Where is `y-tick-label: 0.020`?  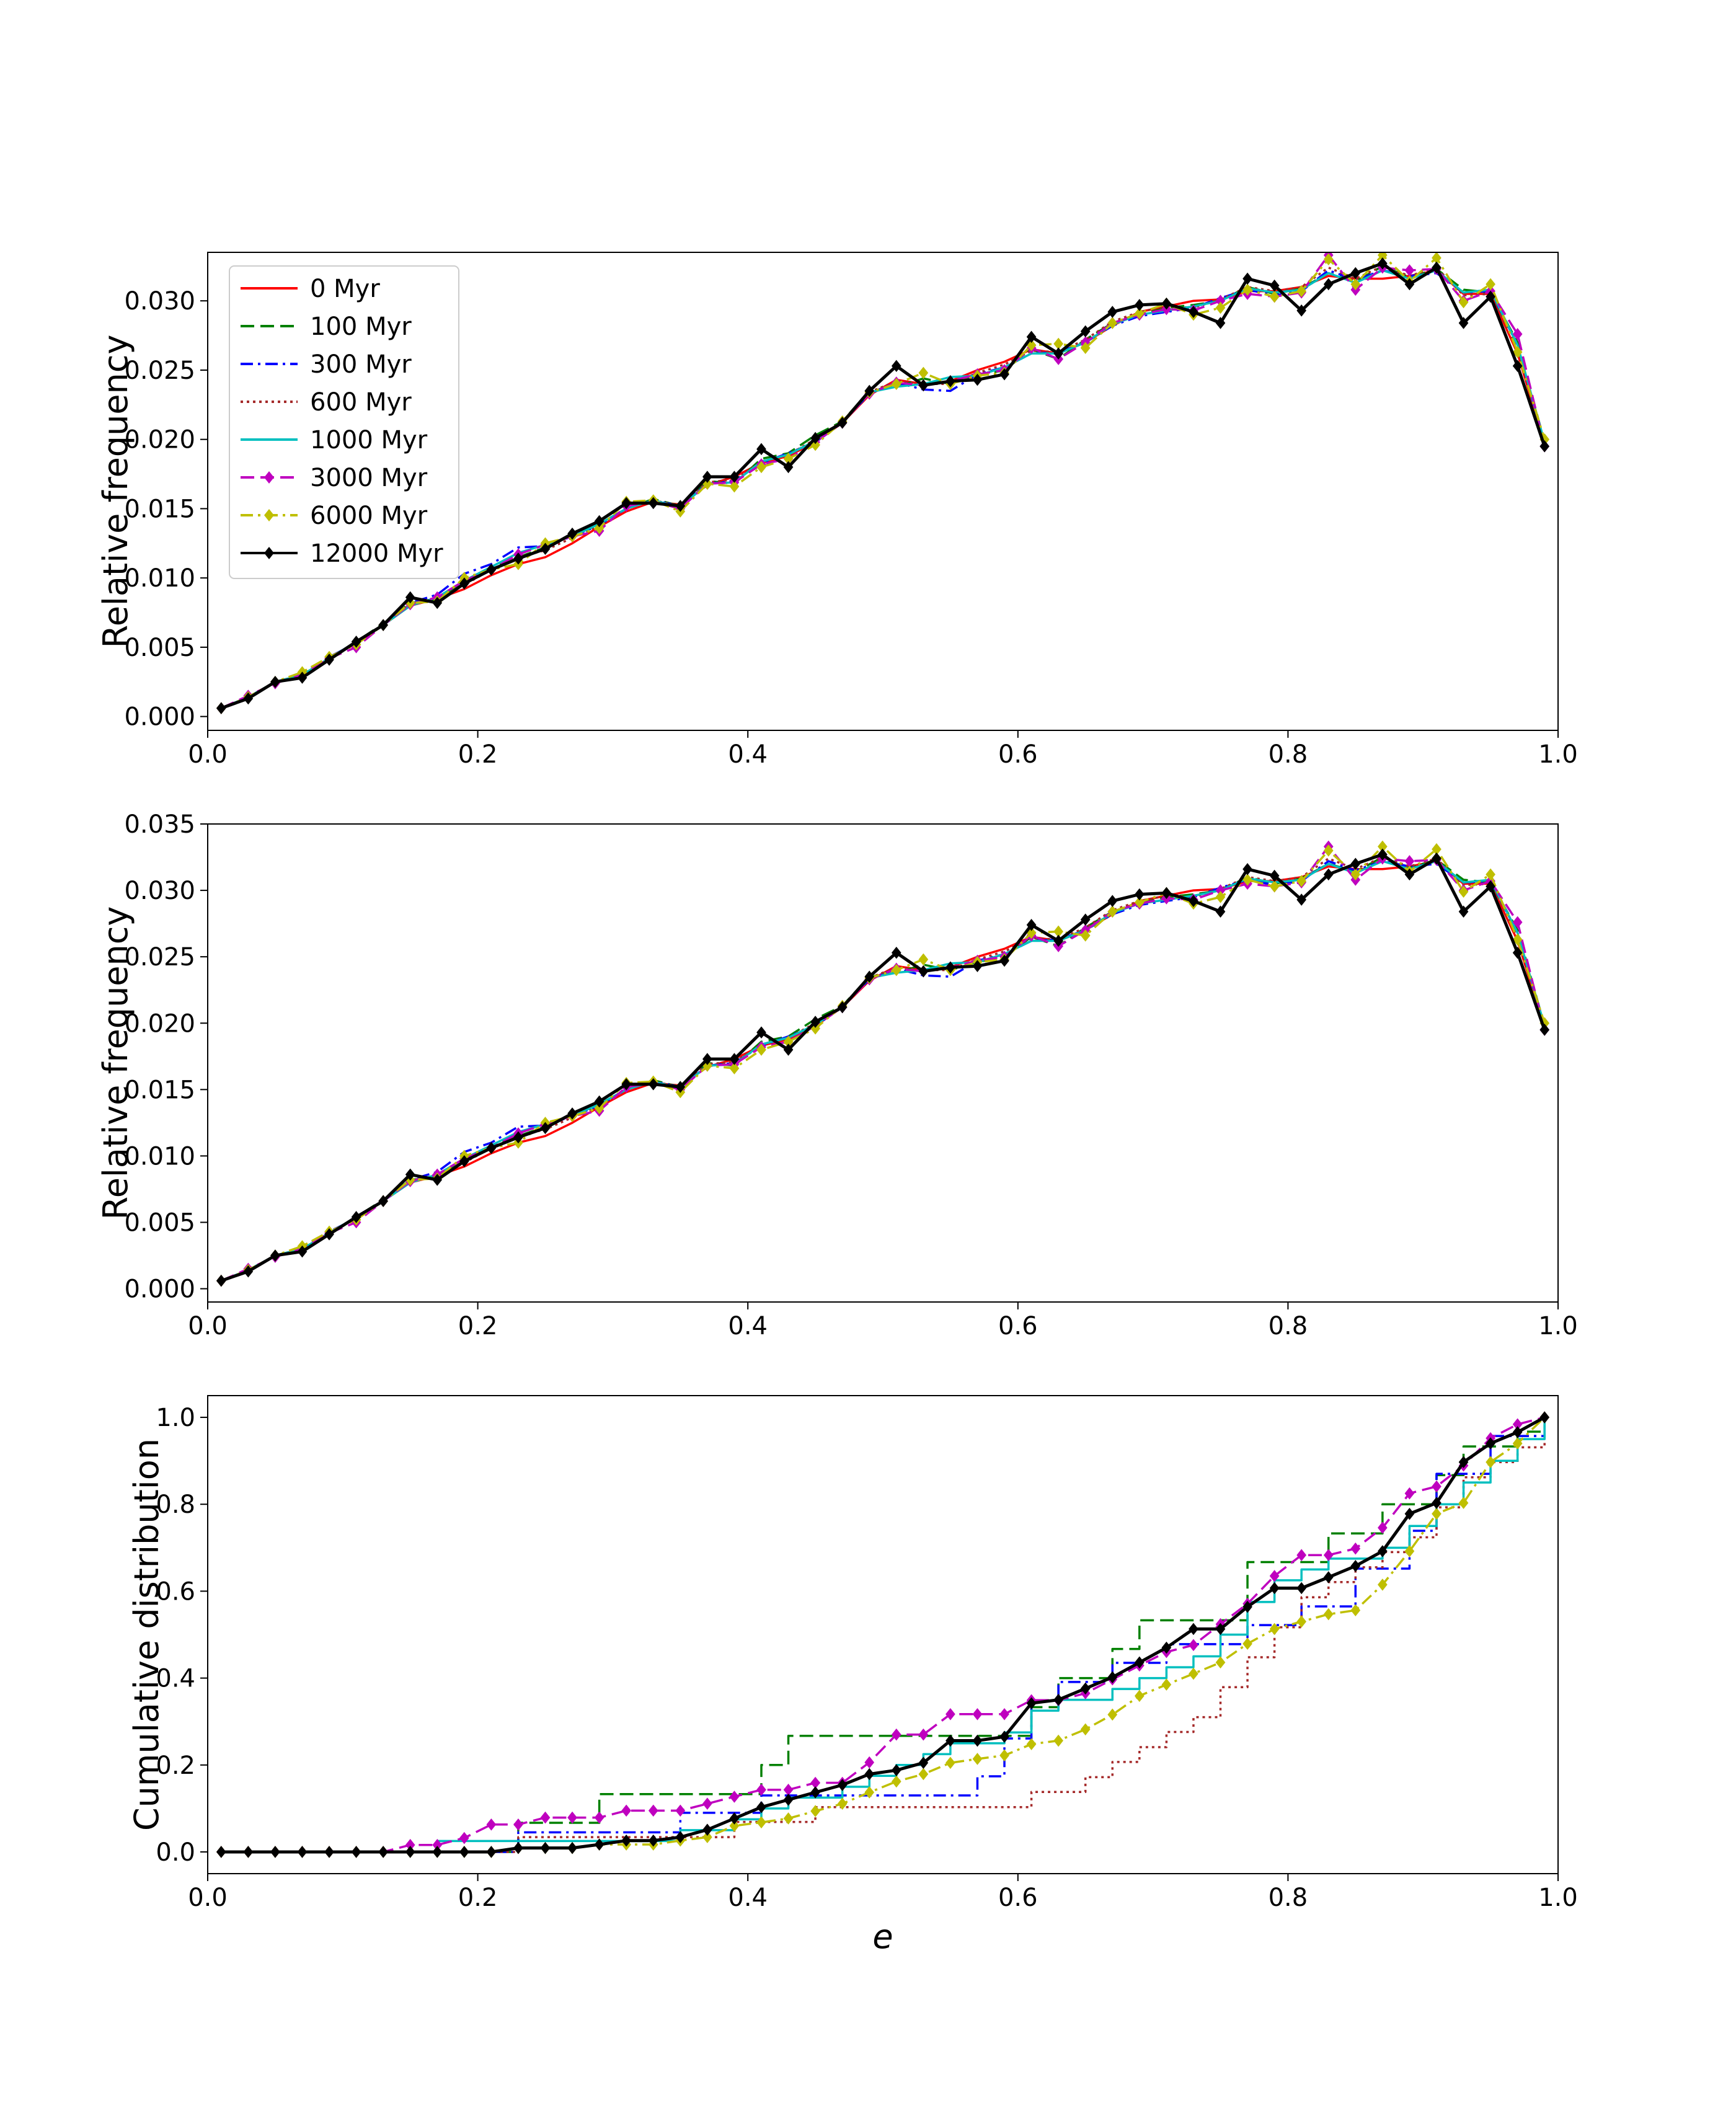
y-tick-label: 0.020 is located at coordinates (159, 440).